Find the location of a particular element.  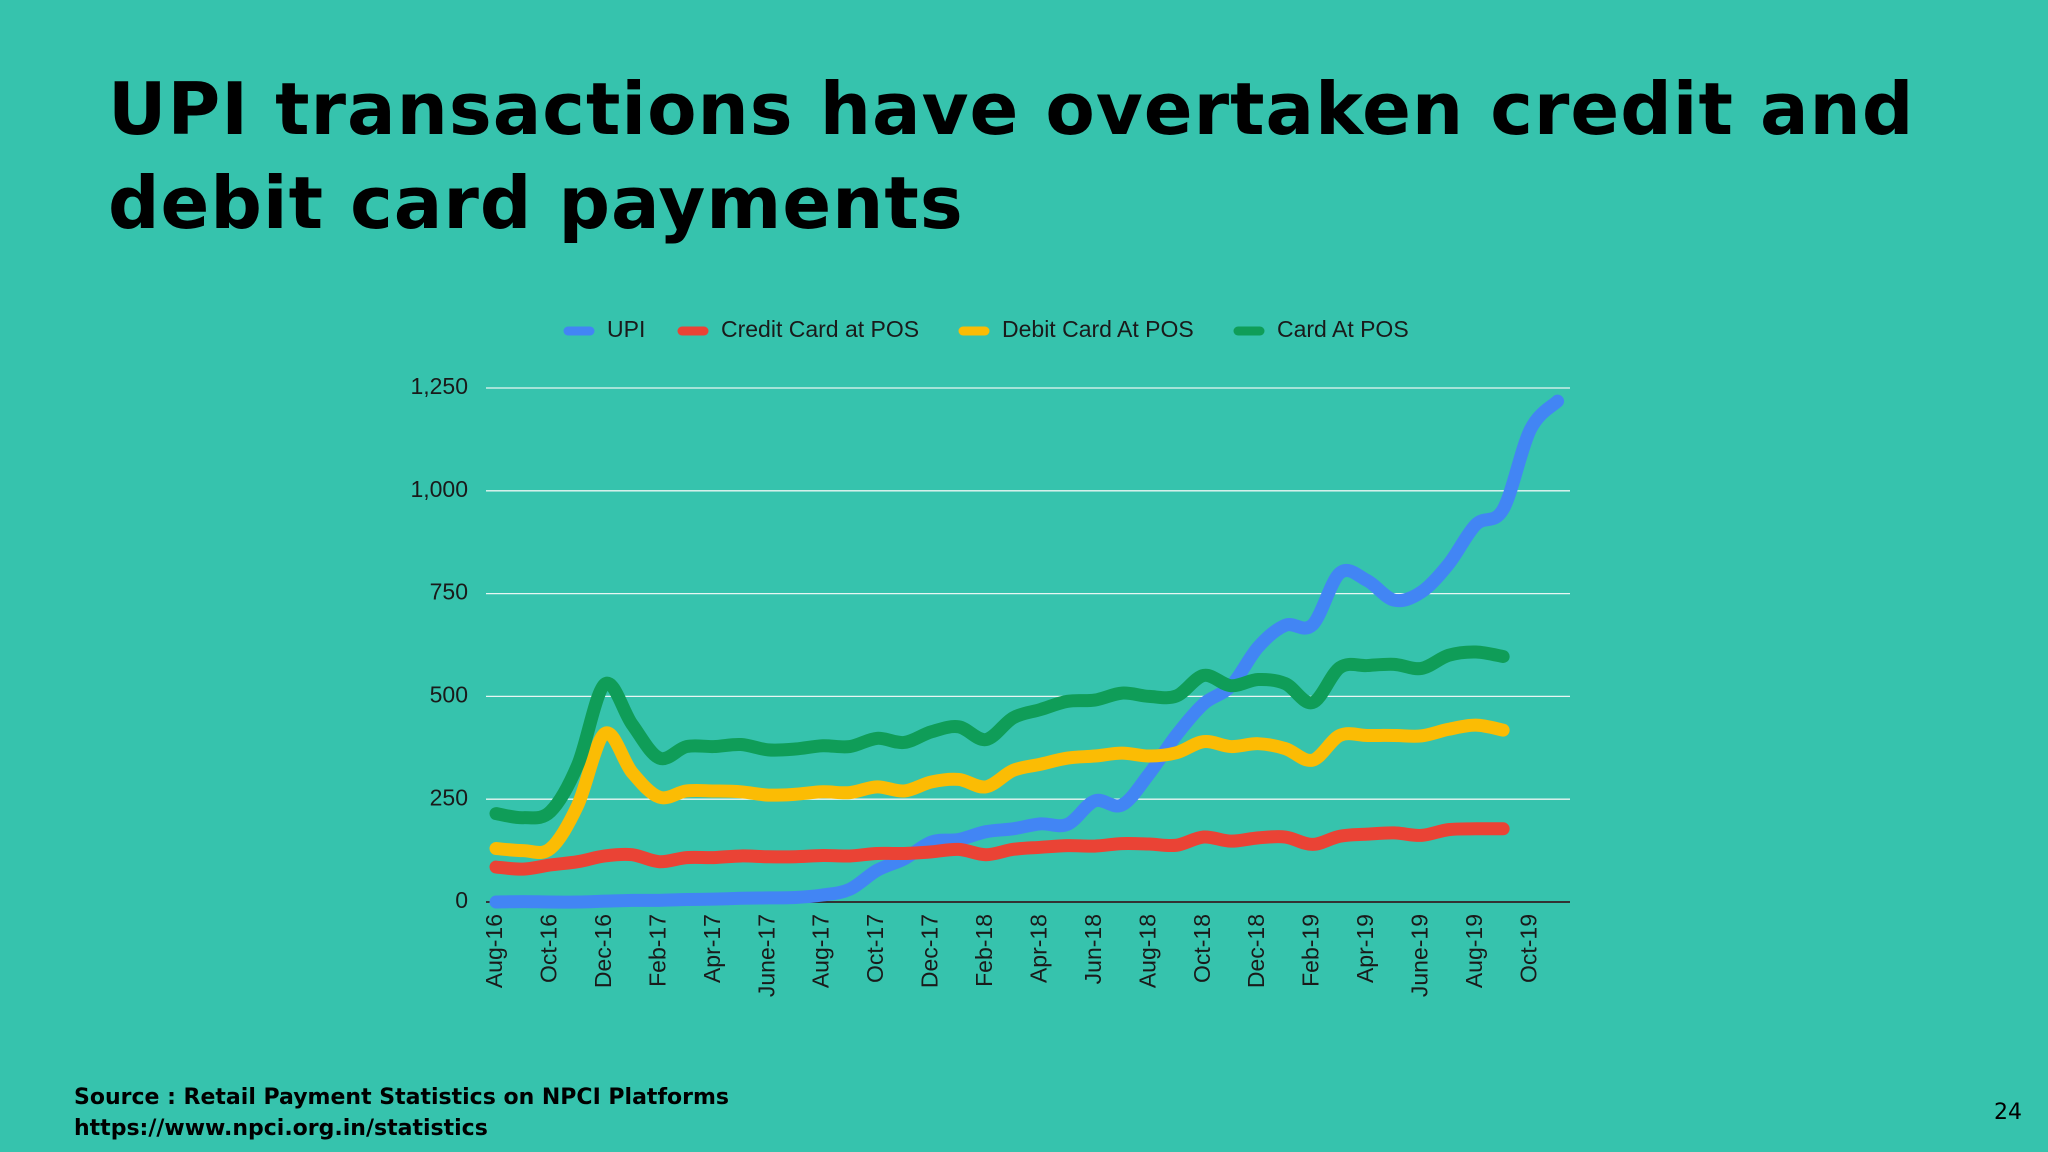

legend-label: Card At POS is located at coordinates (1343, 329).